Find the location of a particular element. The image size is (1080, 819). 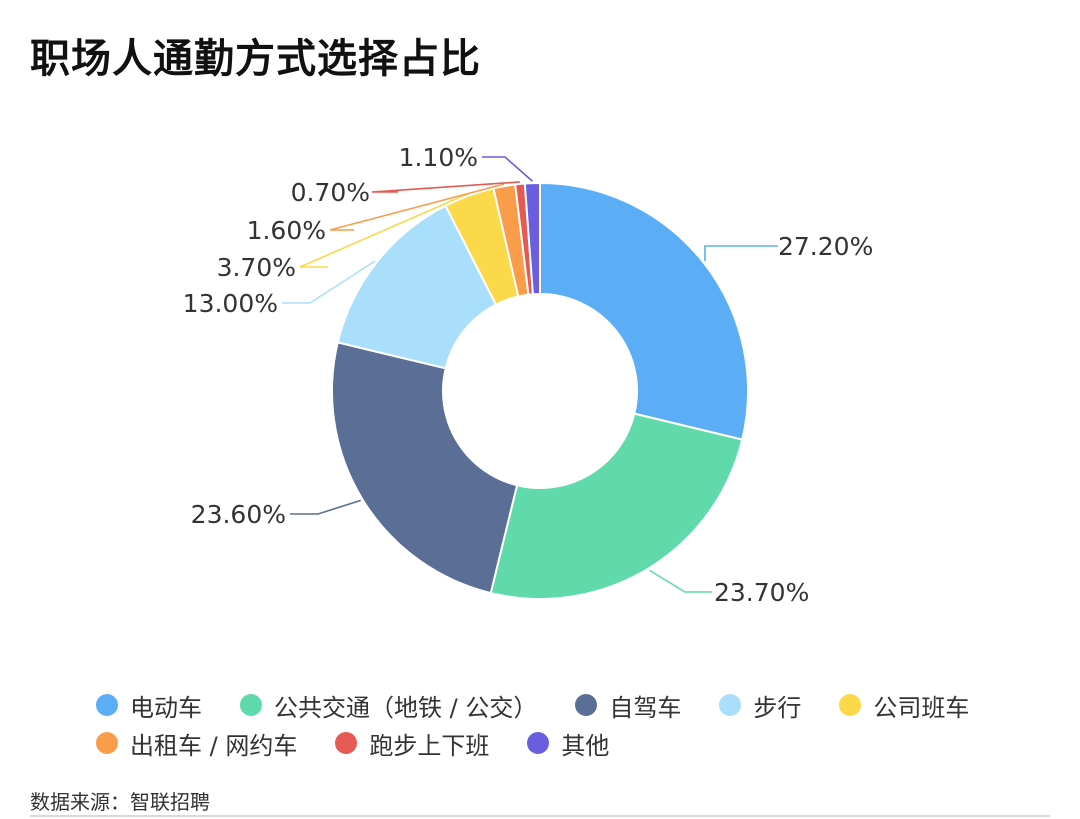

legend-item: 公司班车 is located at coordinates (904, 705).